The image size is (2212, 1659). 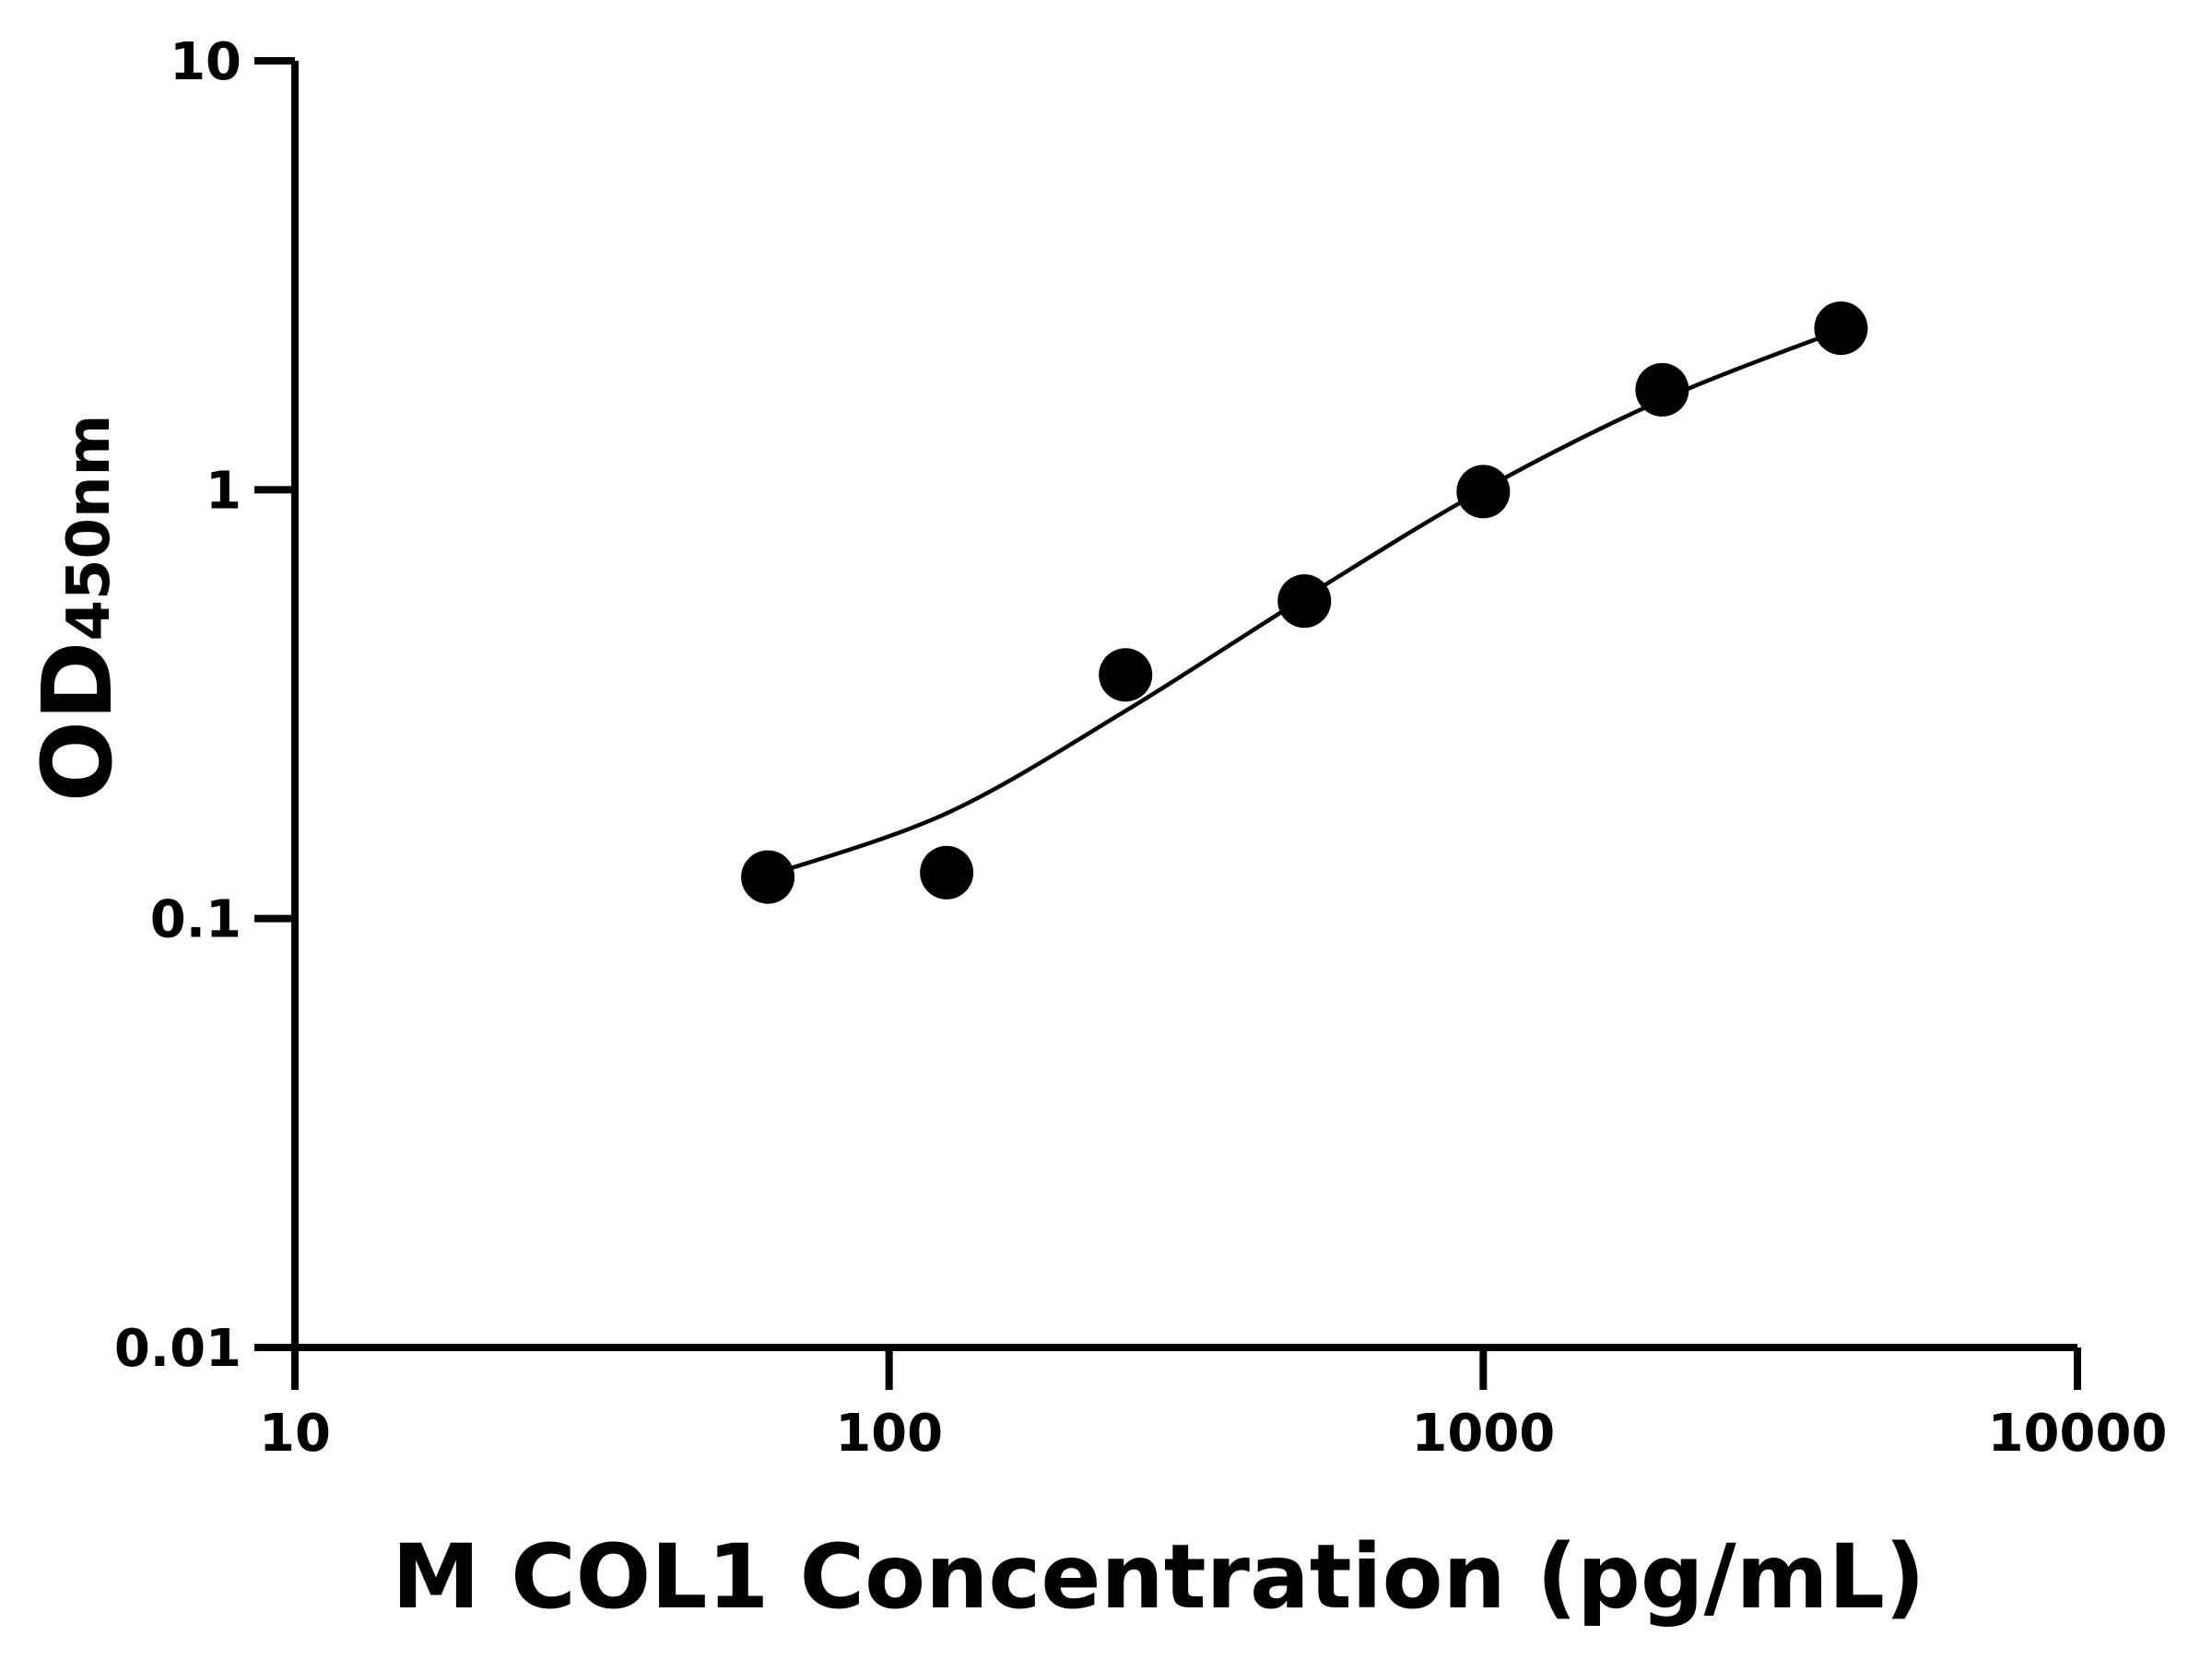 What do you see at coordinates (274, 704) in the screenshot?
I see `y-ticks` at bounding box center [274, 704].